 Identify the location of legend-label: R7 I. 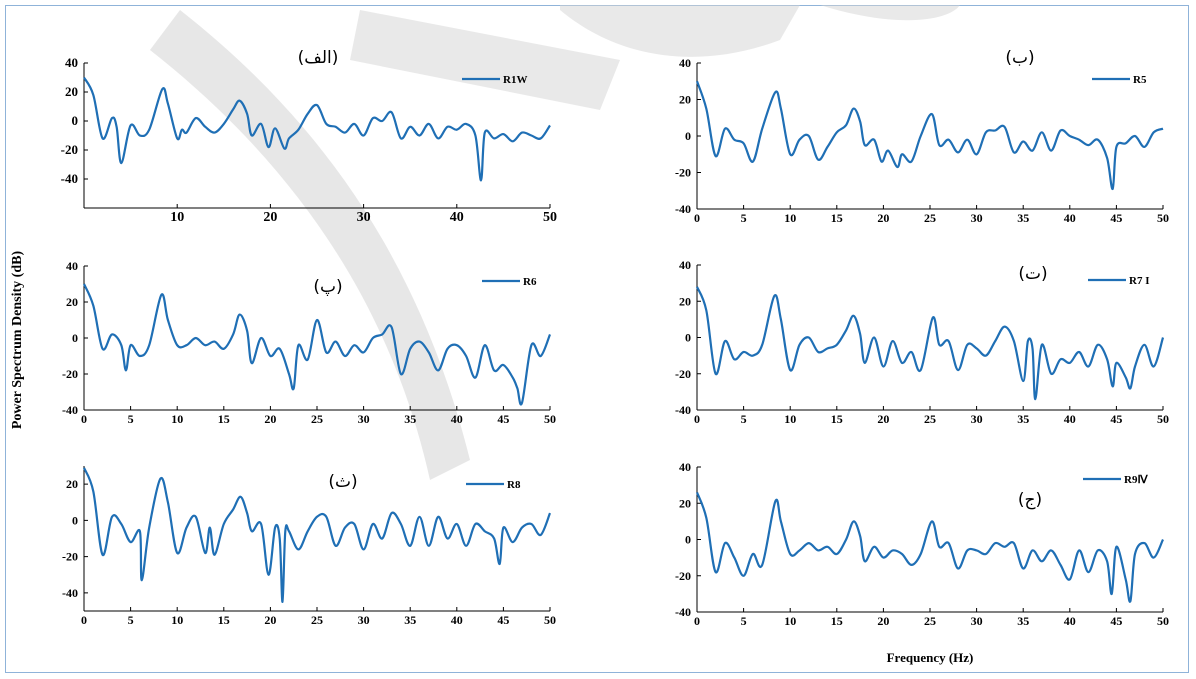
(1139, 281).